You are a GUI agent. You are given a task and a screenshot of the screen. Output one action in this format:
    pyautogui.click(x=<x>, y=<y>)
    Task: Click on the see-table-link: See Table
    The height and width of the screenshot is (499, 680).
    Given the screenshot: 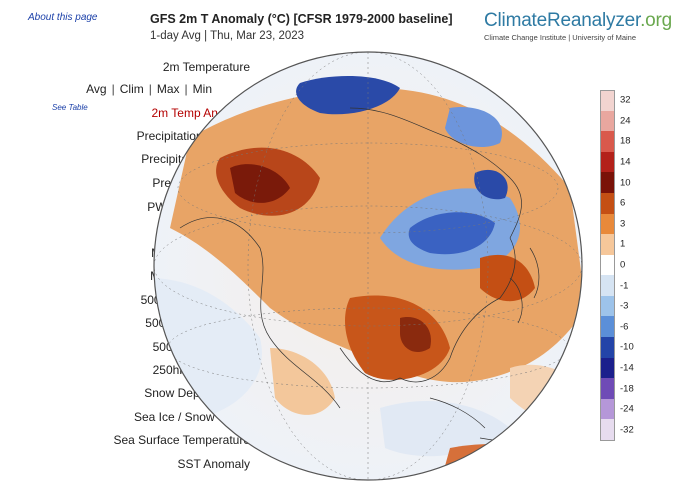 What is the action you would take?
    pyautogui.click(x=70, y=107)
    